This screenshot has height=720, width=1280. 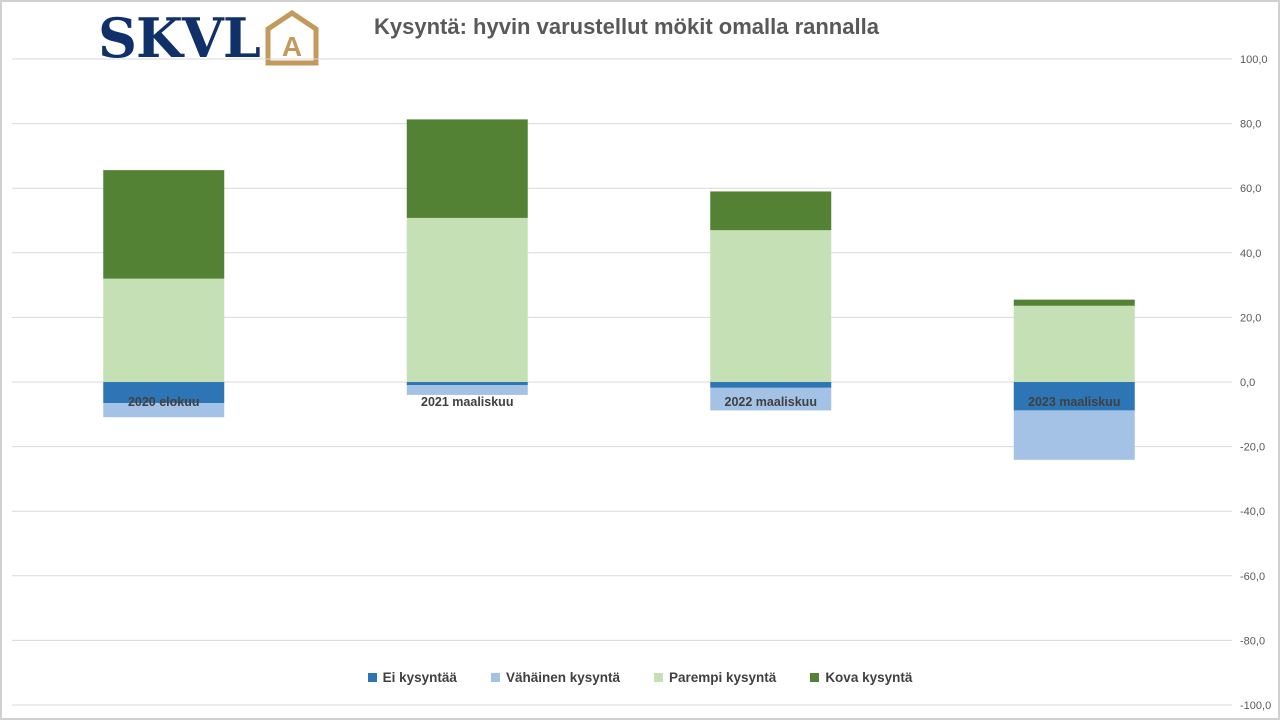 I want to click on logo-house-icon: A, so click(x=292, y=37).